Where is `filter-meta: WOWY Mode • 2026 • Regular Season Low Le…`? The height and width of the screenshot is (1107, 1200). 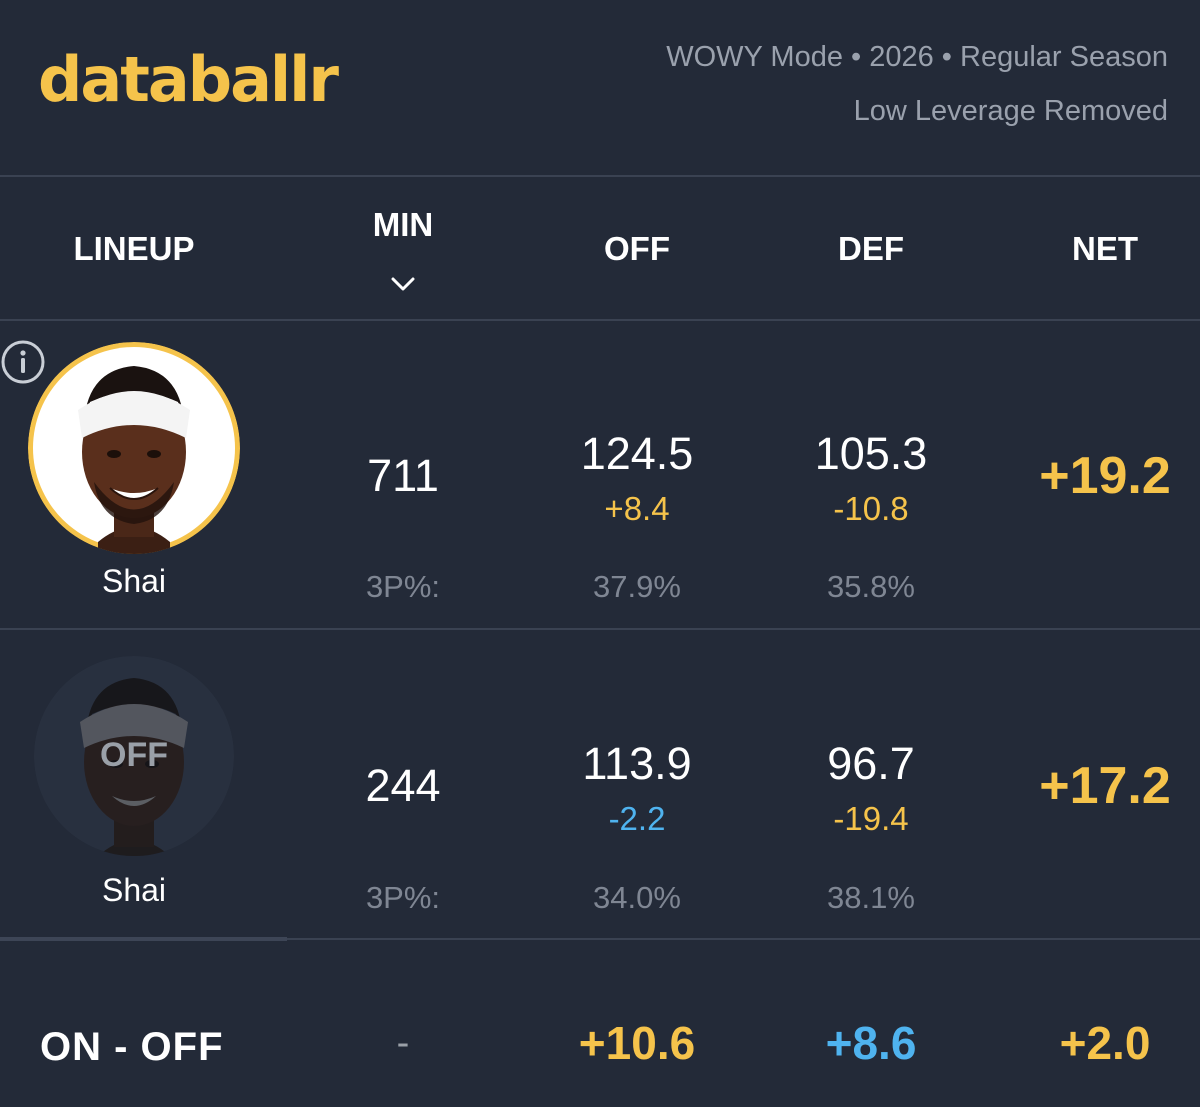
filter-meta: WOWY Mode • 2026 • Regular Season Low Le… is located at coordinates (917, 84).